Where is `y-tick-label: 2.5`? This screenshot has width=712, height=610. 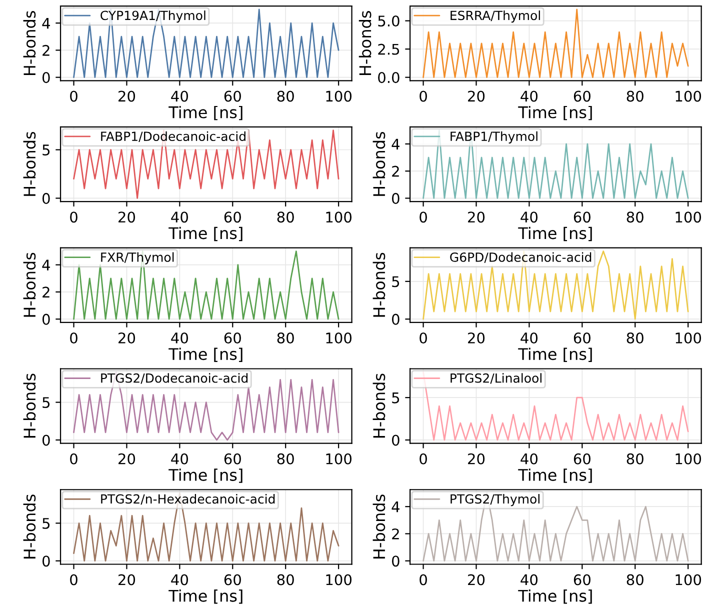 y-tick-label: 2.5 is located at coordinates (389, 49).